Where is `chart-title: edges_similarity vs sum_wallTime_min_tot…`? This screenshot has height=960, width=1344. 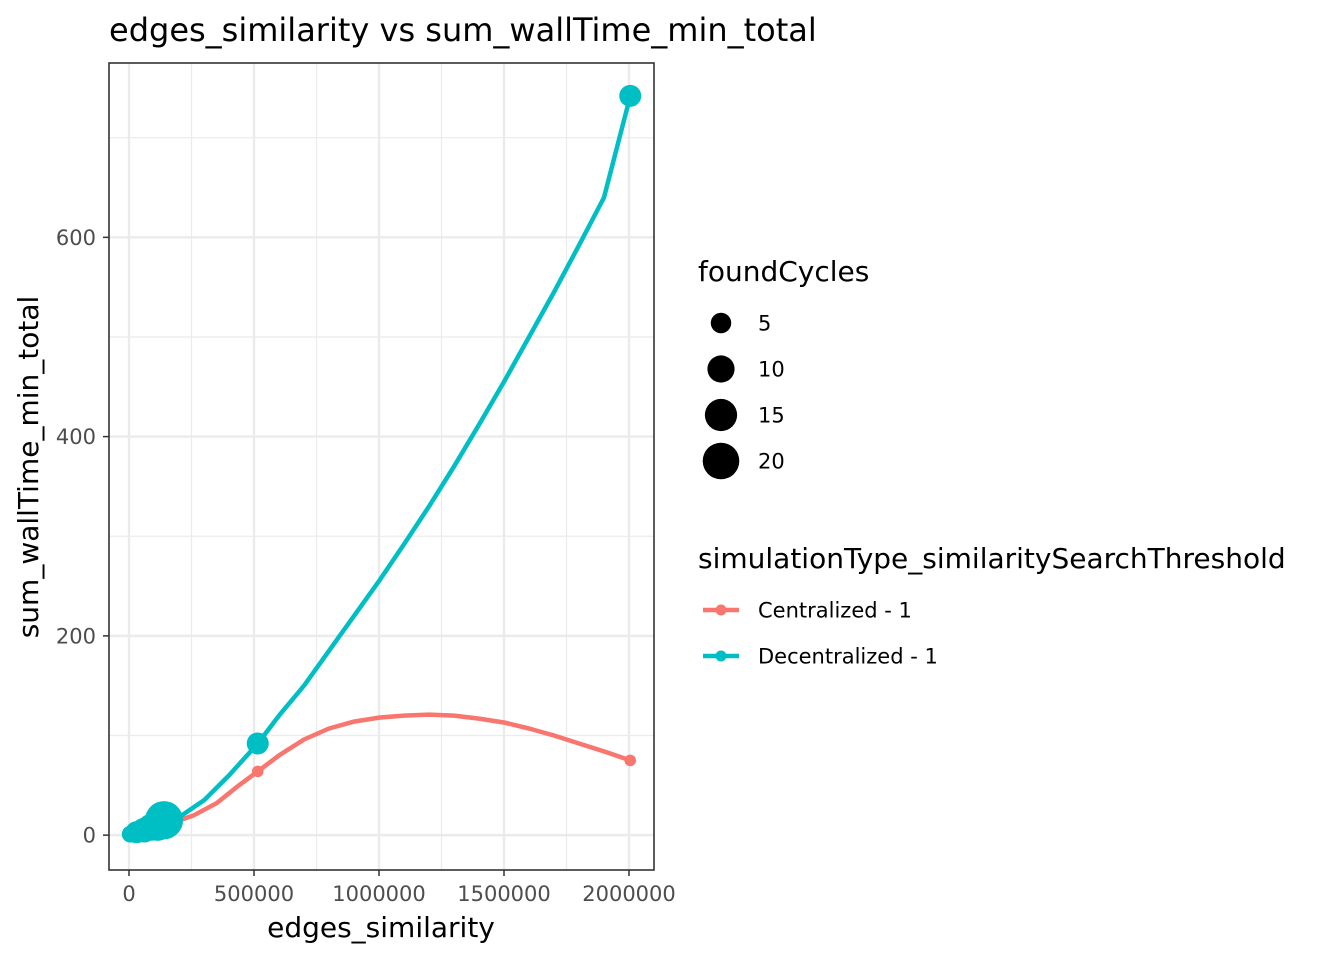 chart-title: edges_similarity vs sum_wallTime_min_tot… is located at coordinates (463, 30).